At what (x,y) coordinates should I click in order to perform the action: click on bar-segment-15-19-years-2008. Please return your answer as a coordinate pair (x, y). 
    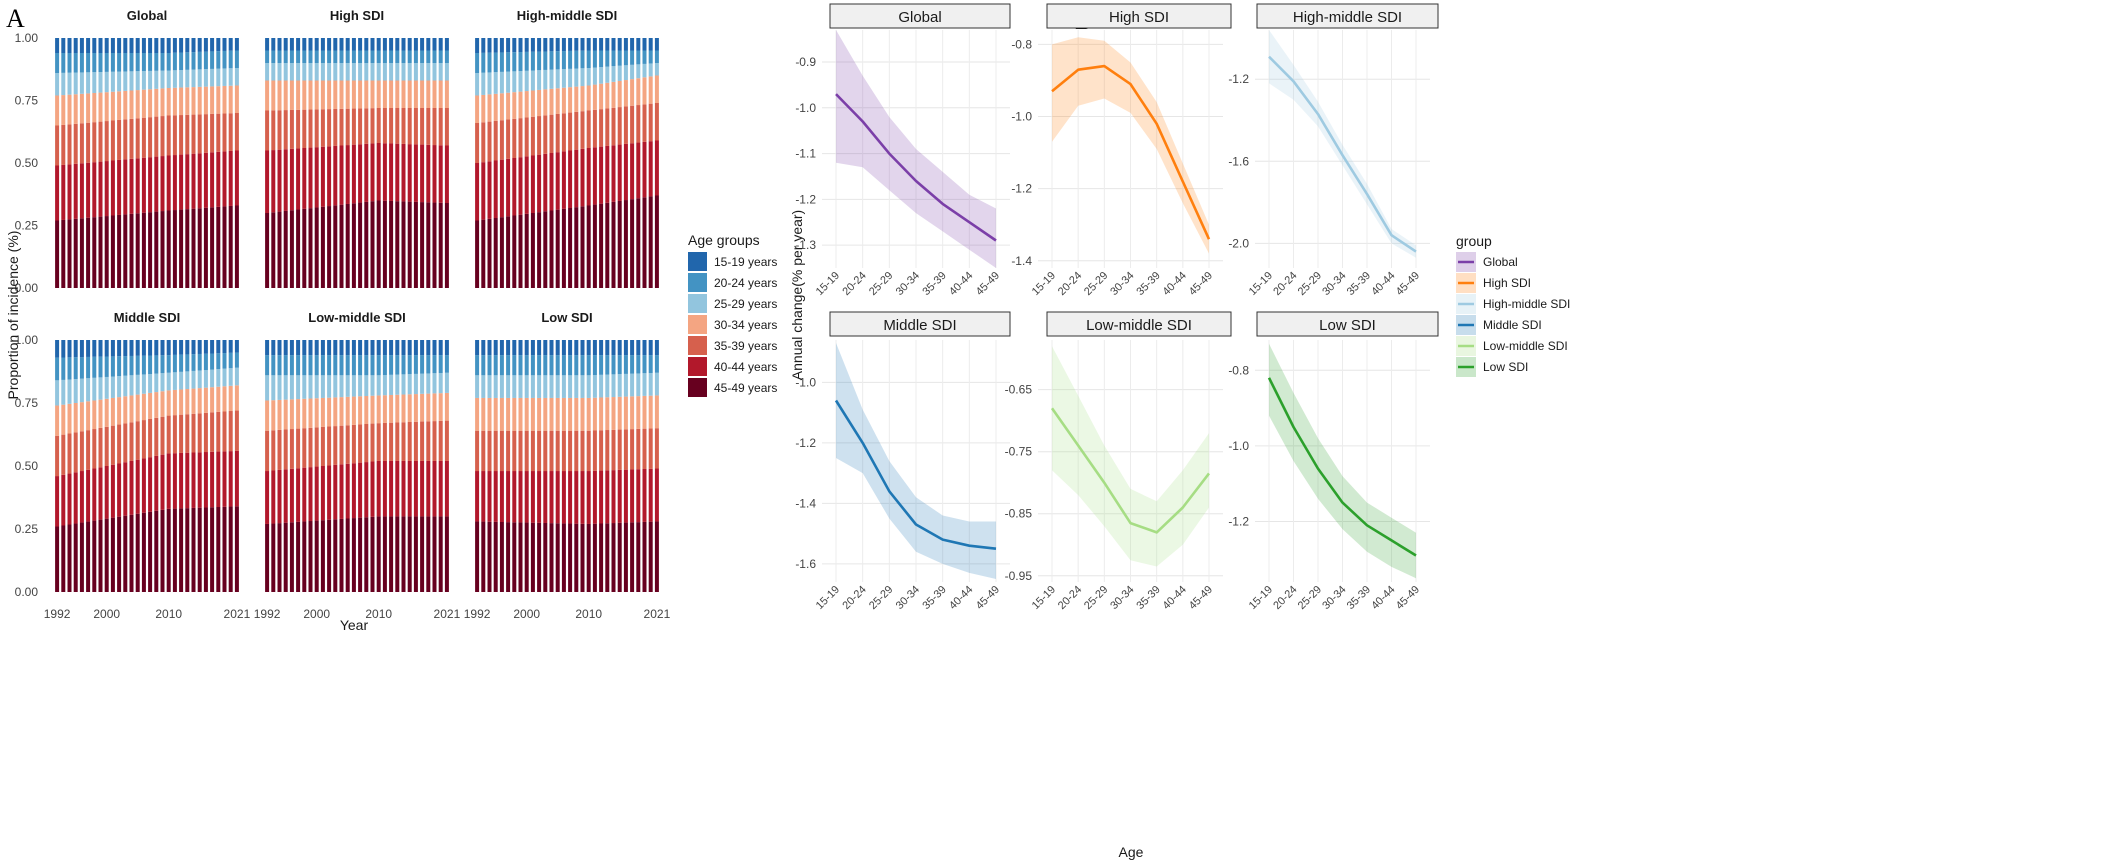
    Looking at the image, I should click on (576, 44).